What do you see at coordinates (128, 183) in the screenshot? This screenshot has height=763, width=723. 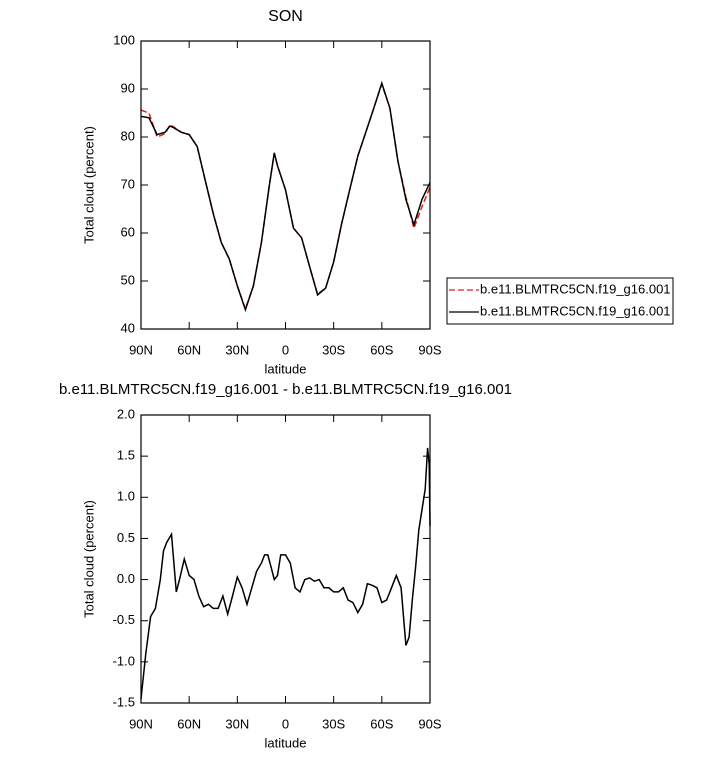 I see `y-tick-label: 70` at bounding box center [128, 183].